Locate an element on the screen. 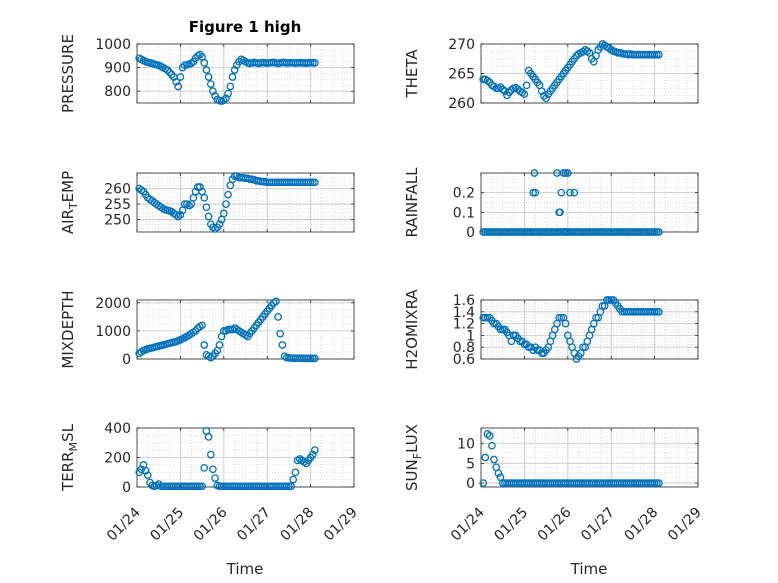 The image size is (778, 583). y-tick-label: 255 is located at coordinates (117, 205).